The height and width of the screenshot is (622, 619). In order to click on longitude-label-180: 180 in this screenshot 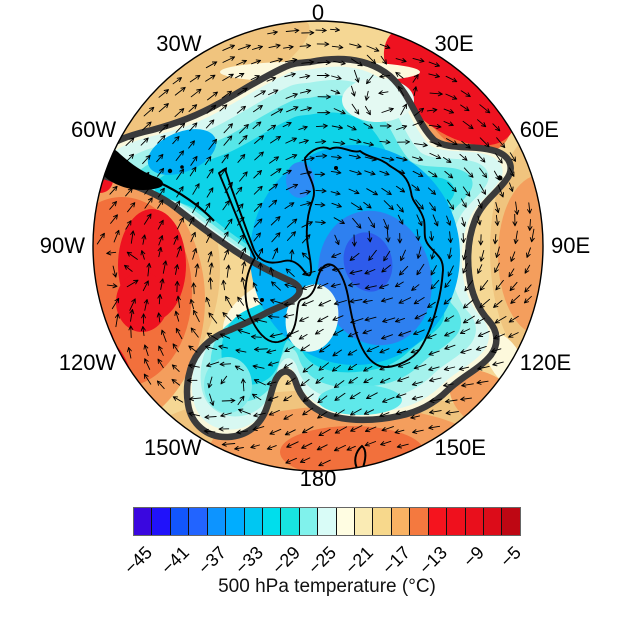, I will do `click(318, 478)`.